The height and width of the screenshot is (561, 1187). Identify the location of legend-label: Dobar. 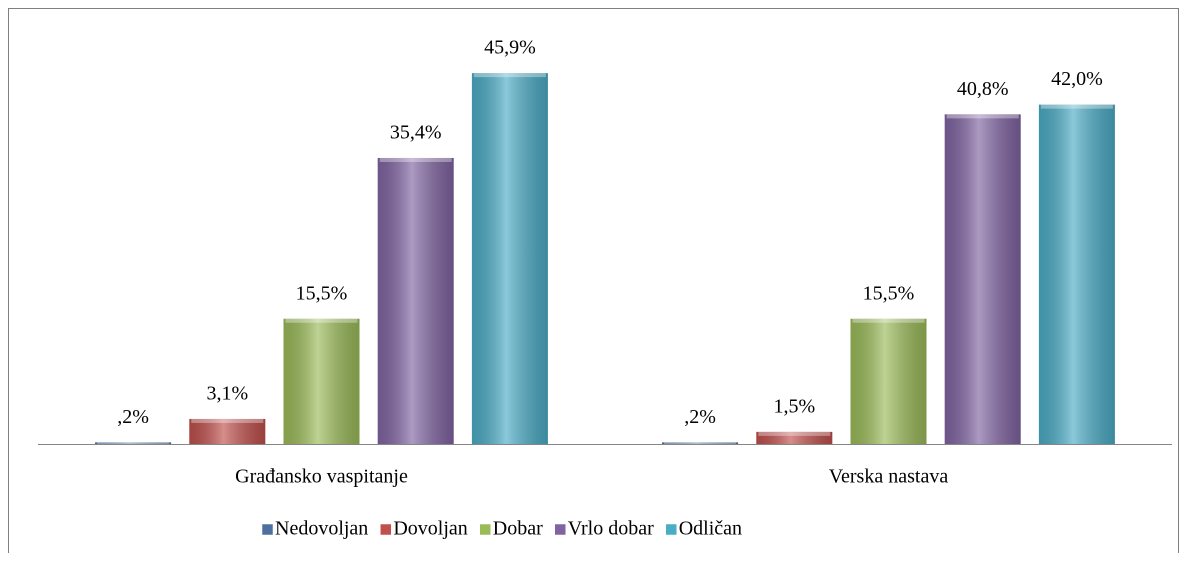
(518, 529).